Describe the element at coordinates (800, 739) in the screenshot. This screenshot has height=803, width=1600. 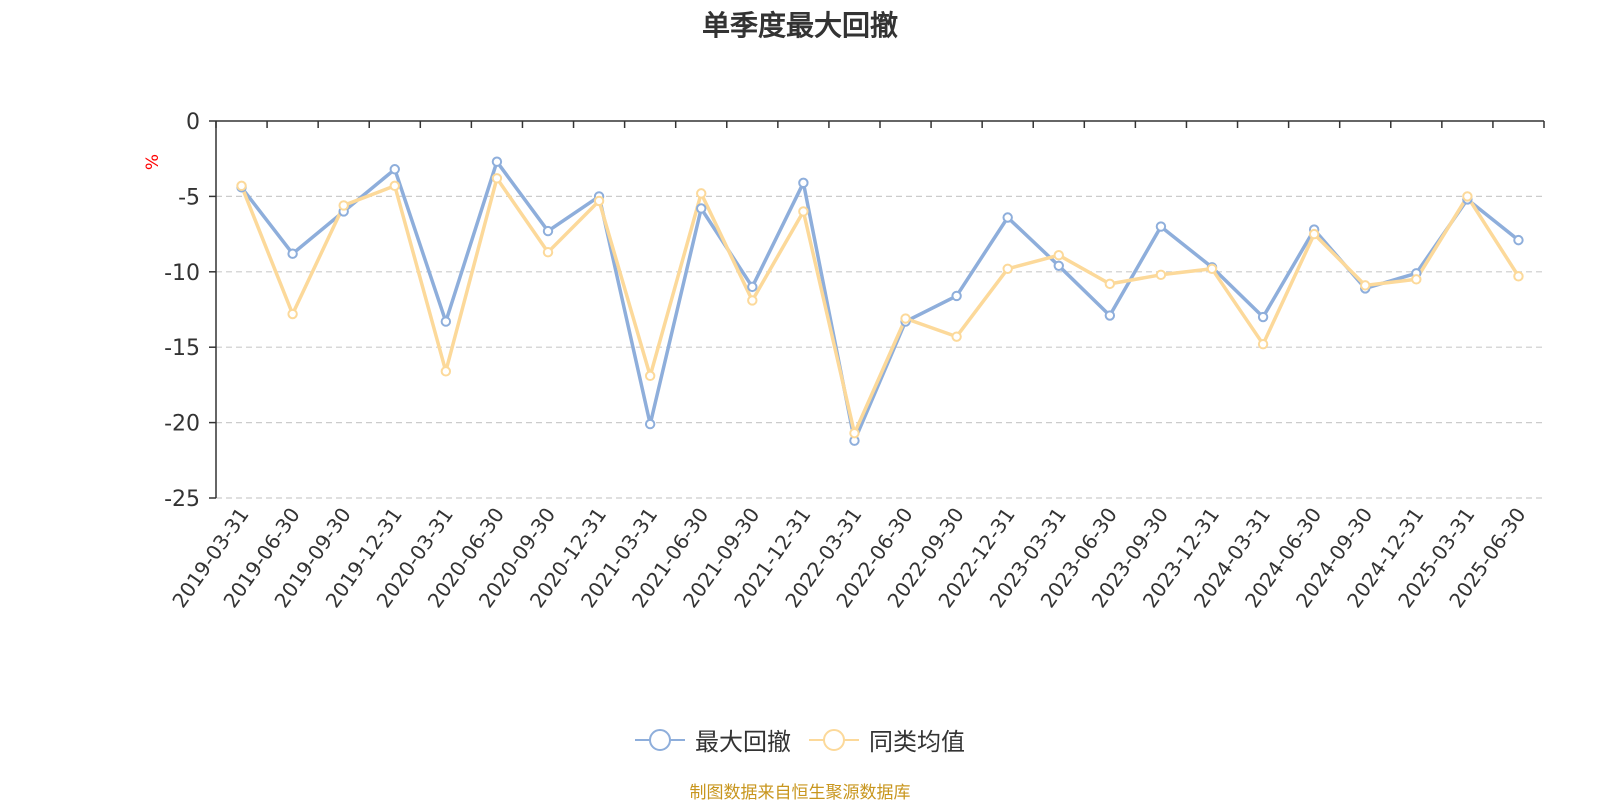
I see `legend: 最大回撤 同类均值` at that location.